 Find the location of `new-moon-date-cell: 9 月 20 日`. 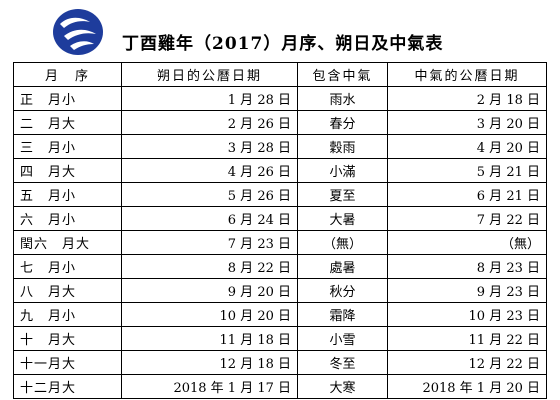

new-moon-date-cell: 9 月 20 日 is located at coordinates (209, 290).